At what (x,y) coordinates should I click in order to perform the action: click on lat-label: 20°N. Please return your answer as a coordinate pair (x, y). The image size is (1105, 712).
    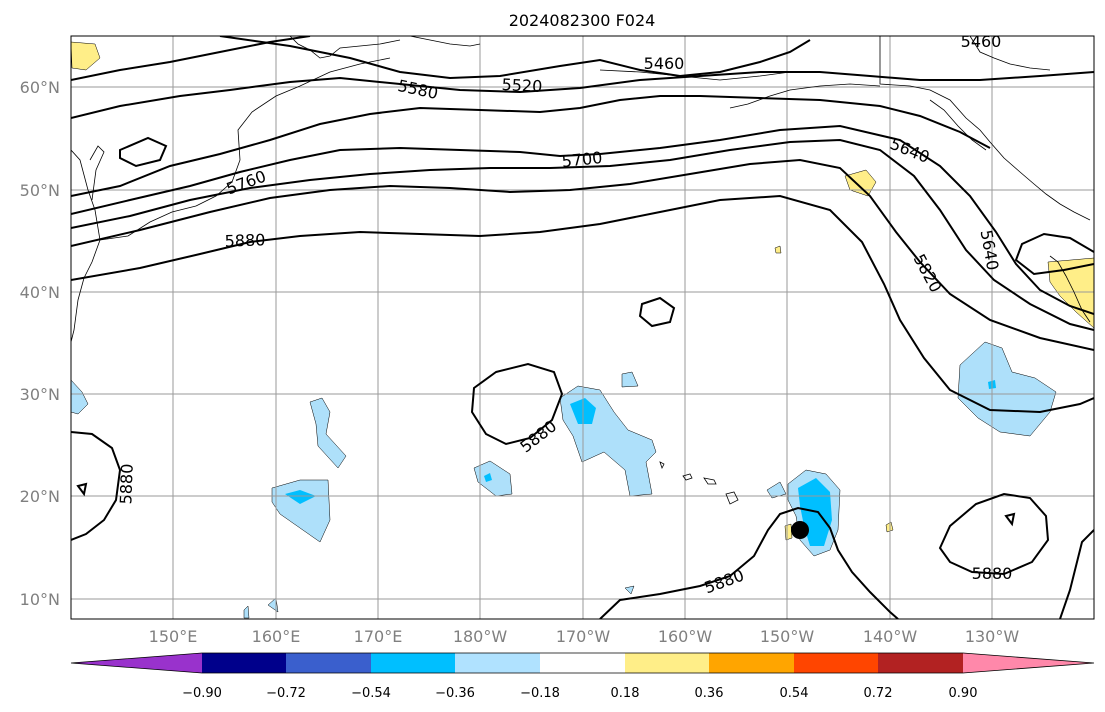
    Looking at the image, I should click on (40, 496).